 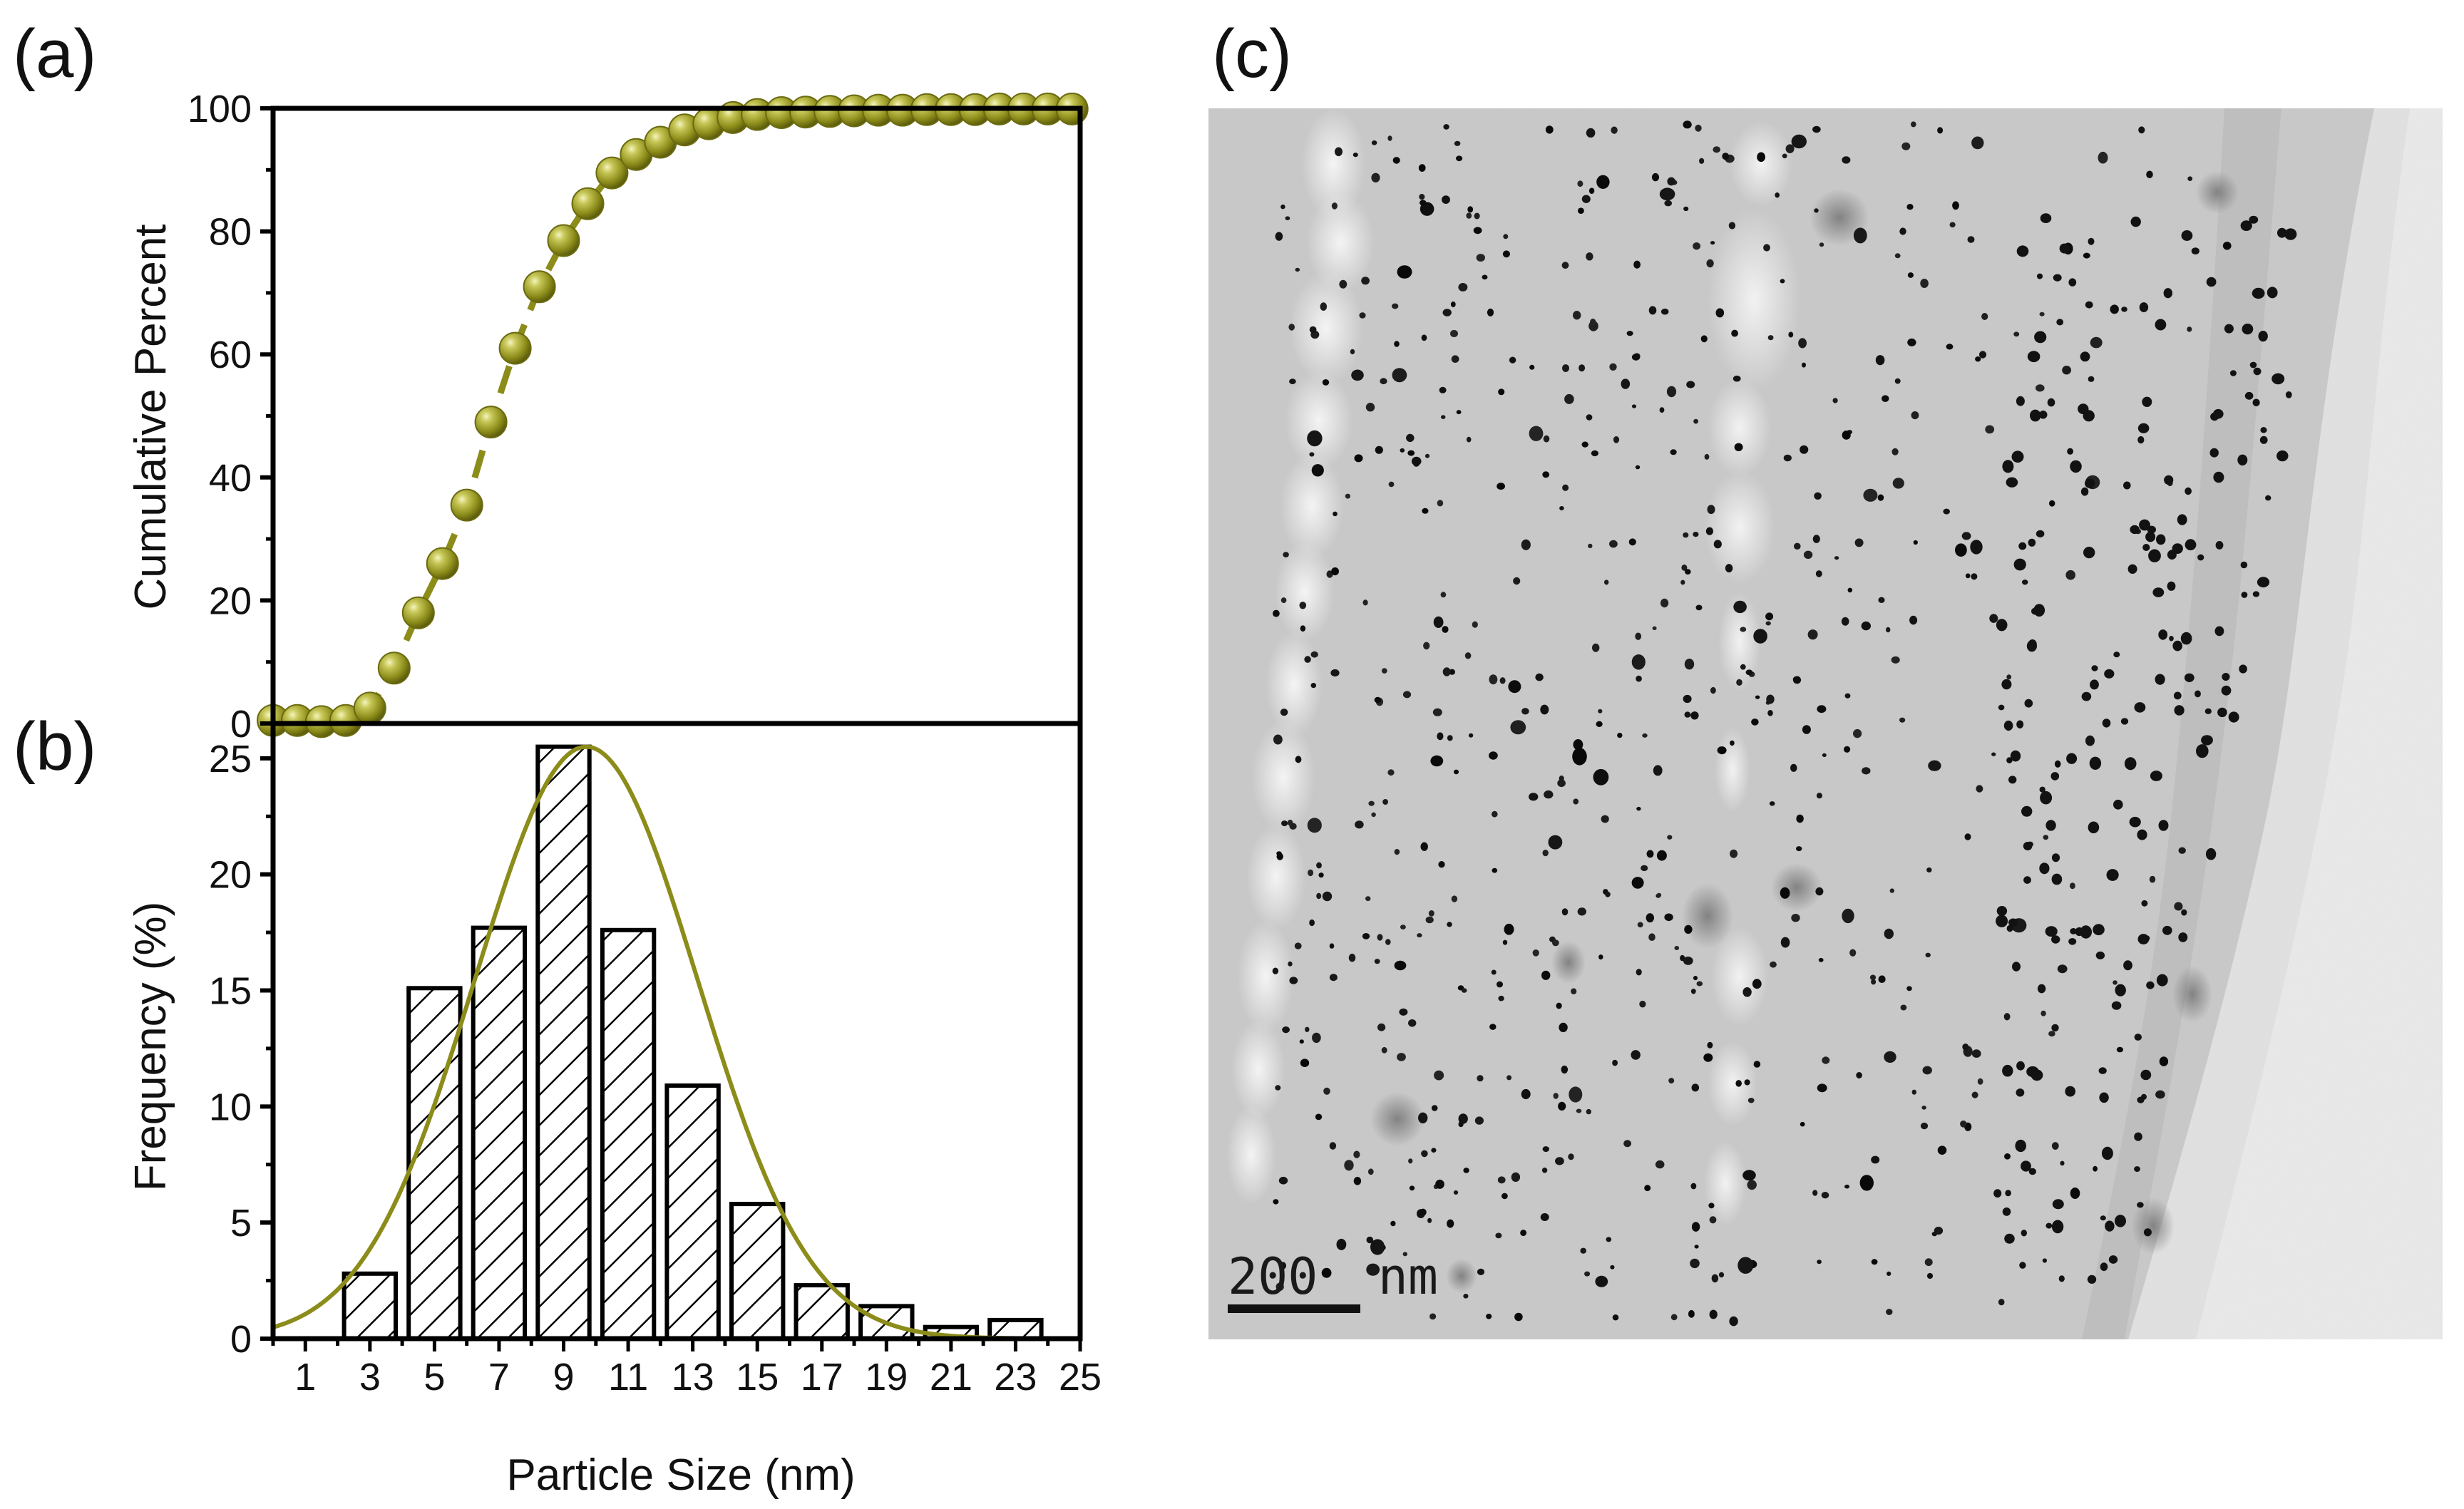 I want to click on y-tick-label-a: 60, so click(x=230, y=355).